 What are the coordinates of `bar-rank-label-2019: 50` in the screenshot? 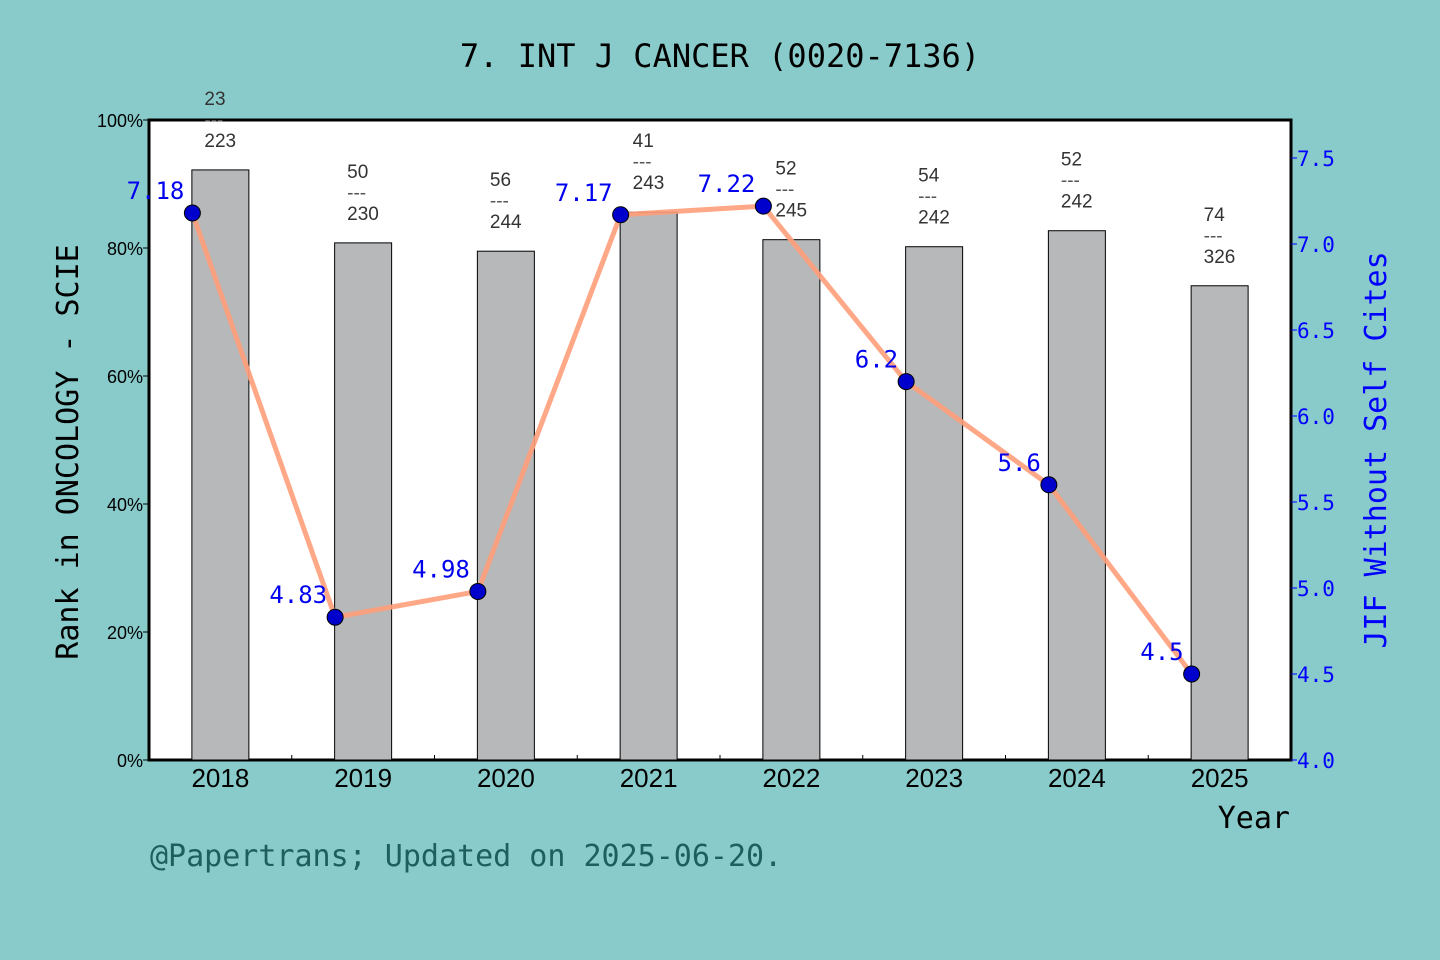 It's located at (357, 172).